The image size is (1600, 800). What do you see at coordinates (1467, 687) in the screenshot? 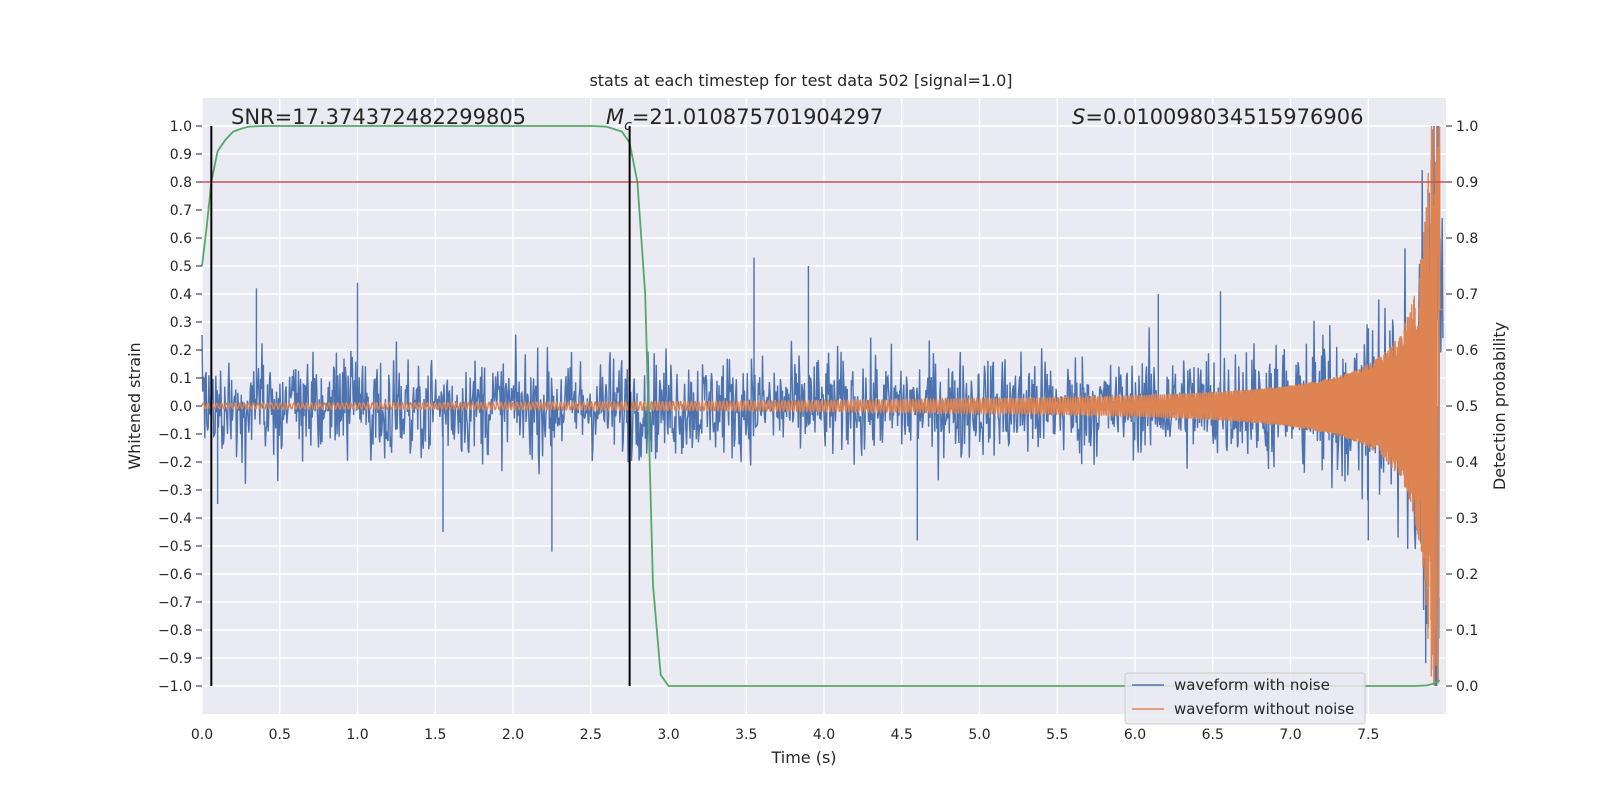
I see `y2-tick-label: 0.0` at bounding box center [1467, 687].